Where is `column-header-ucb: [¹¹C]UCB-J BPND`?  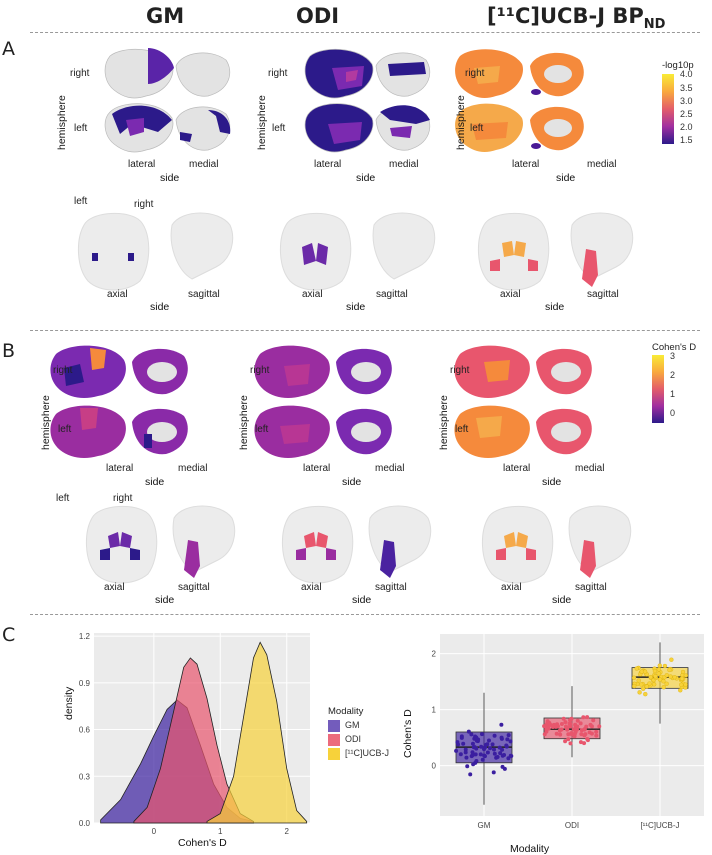
column-header-ucb: [¹¹C]UCB-J BPND is located at coordinates (576, 18).